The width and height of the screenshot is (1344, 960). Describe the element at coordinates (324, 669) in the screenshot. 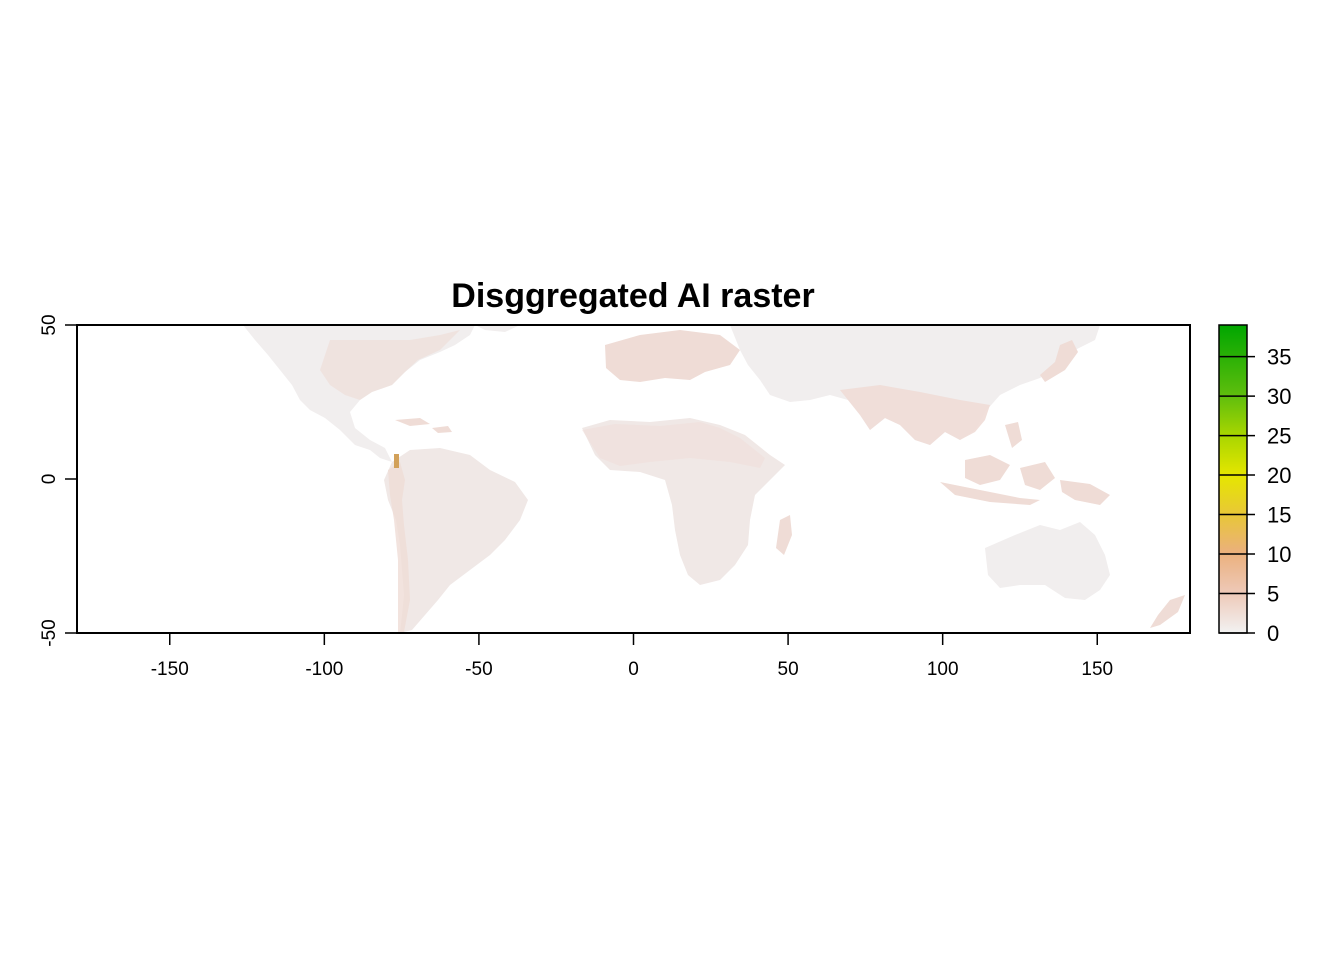

I see `x-tick-label: -100` at that location.